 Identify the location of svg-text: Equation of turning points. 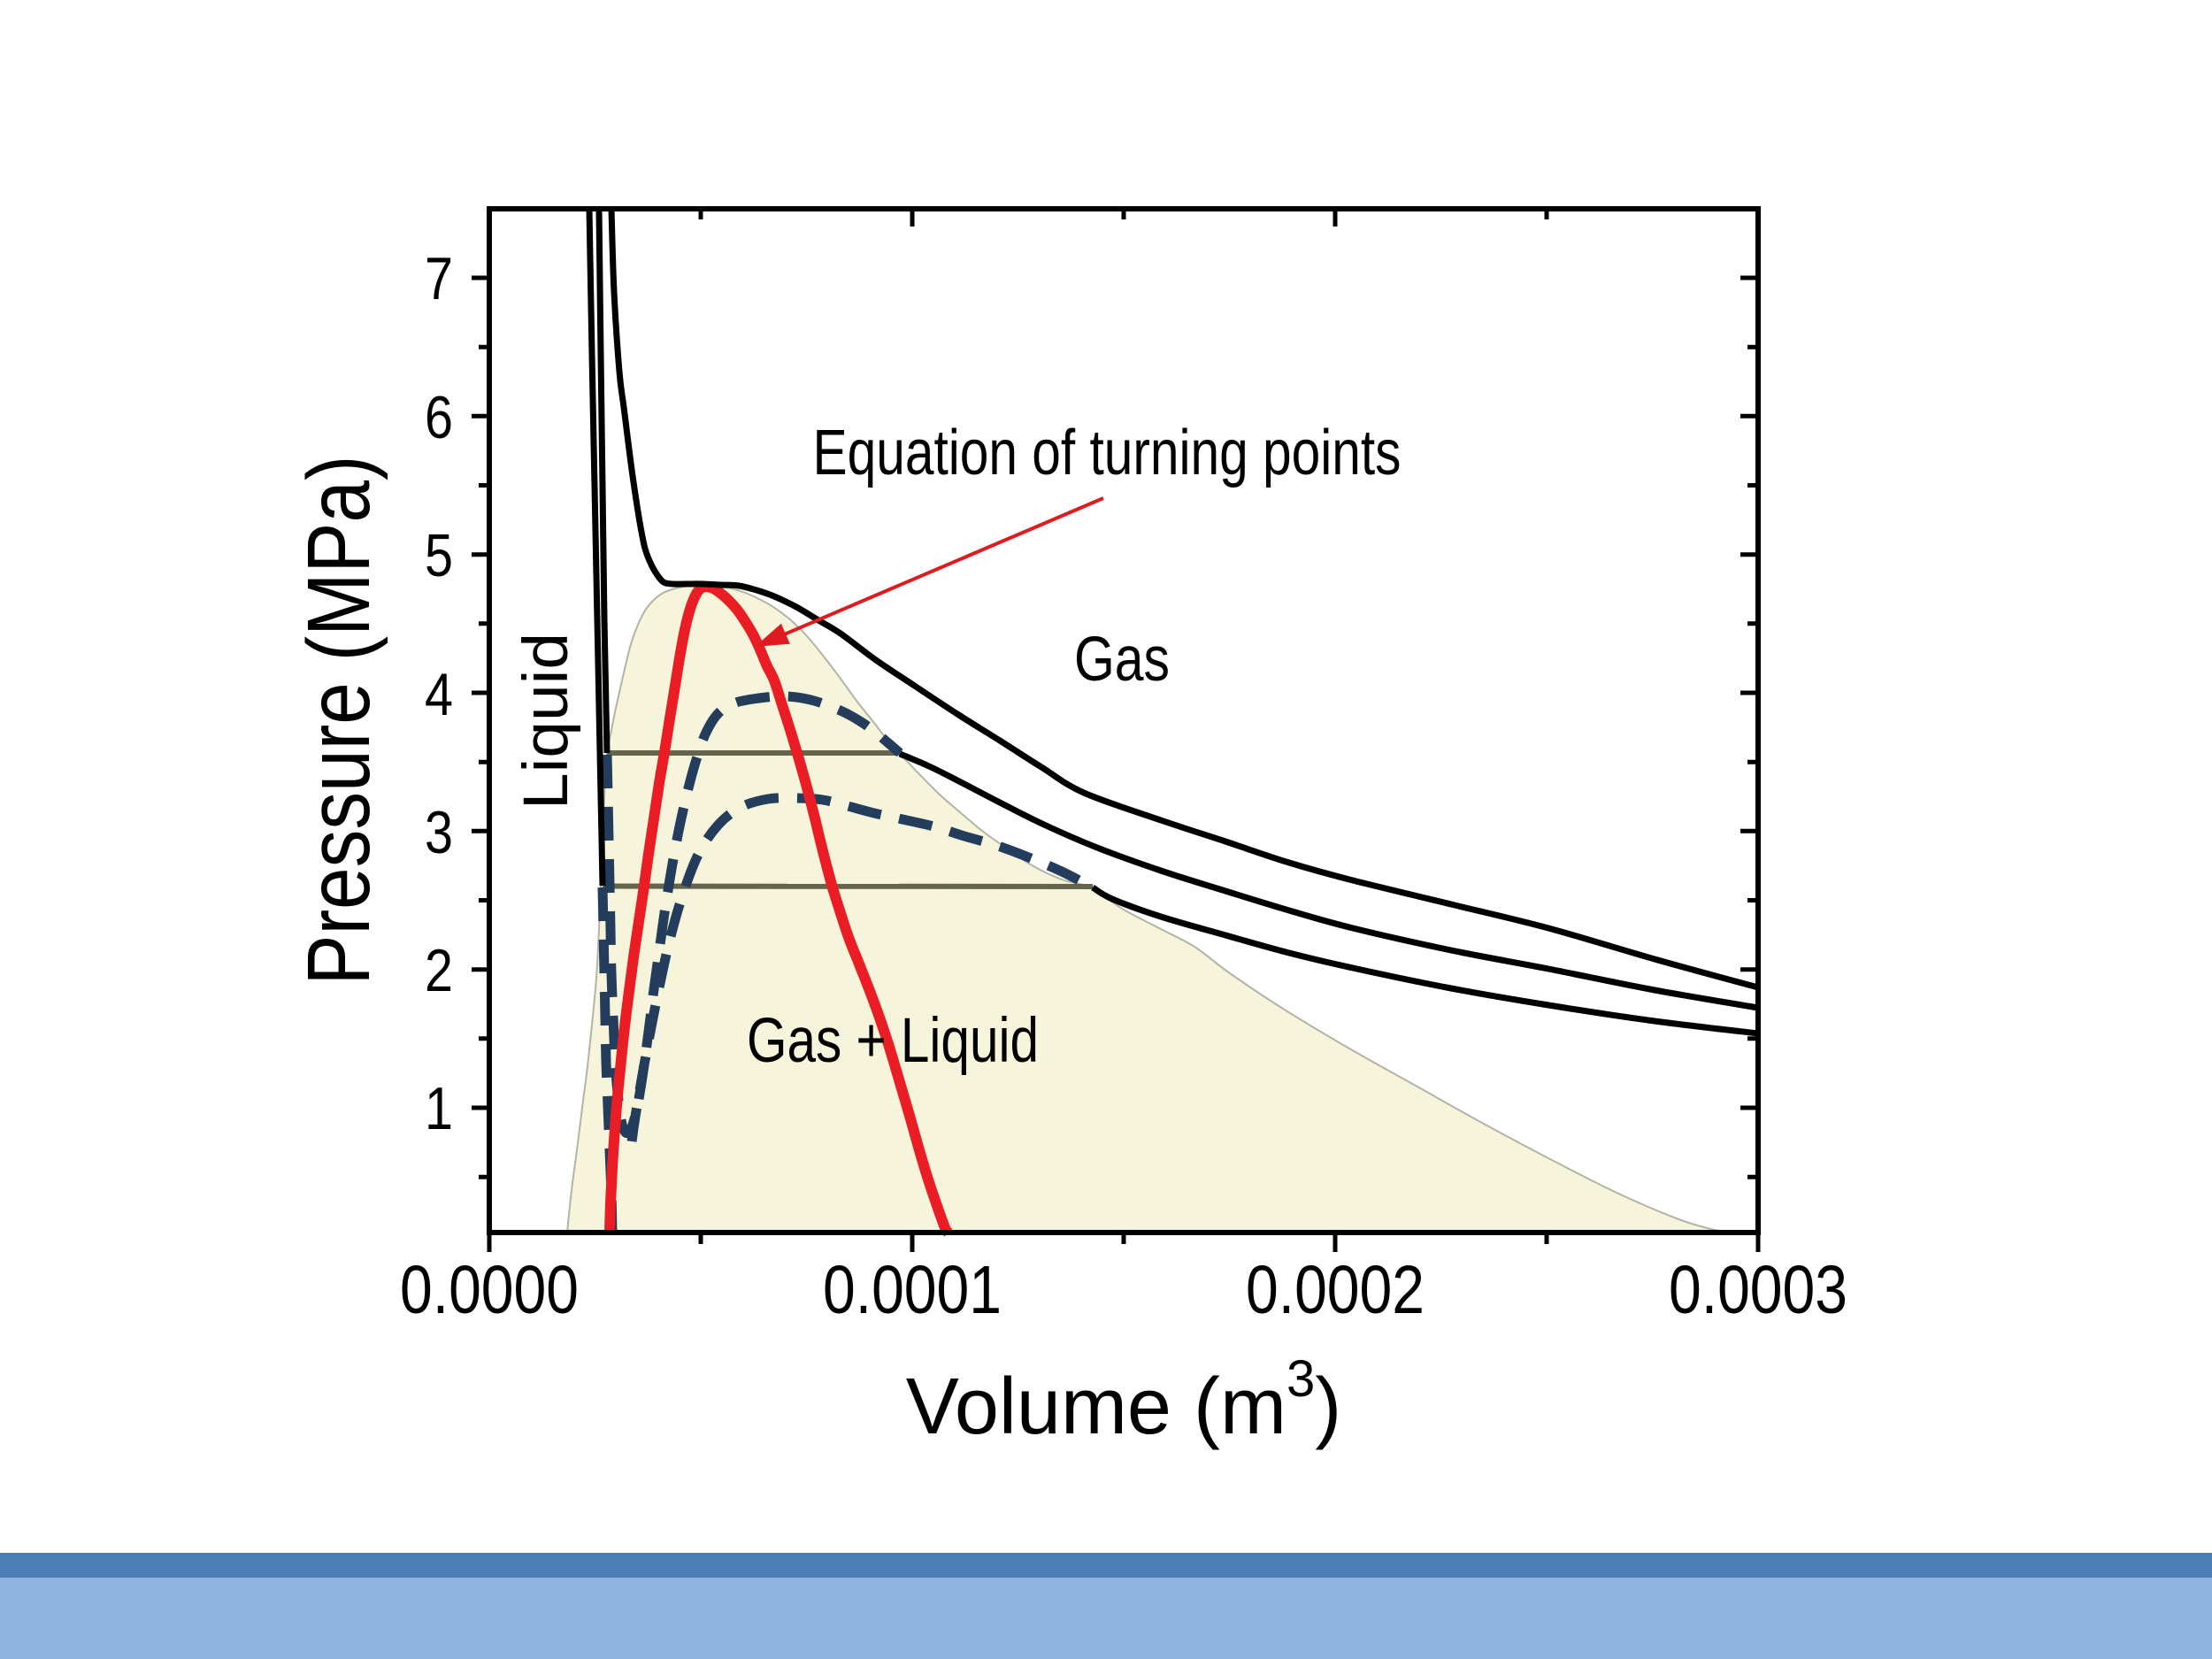
(1108, 453).